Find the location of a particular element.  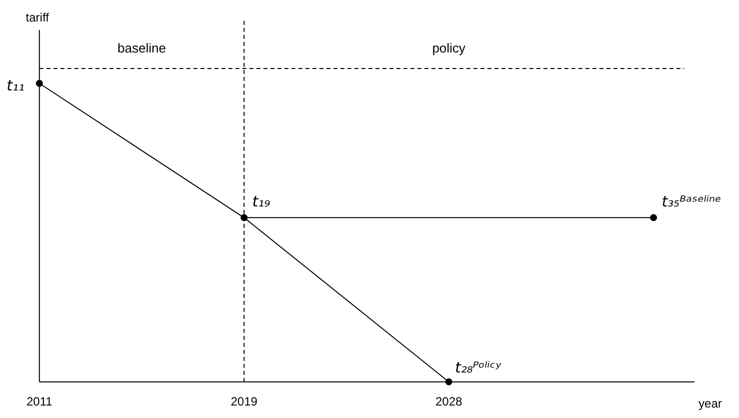

text: baseline is located at coordinates (142, 48).